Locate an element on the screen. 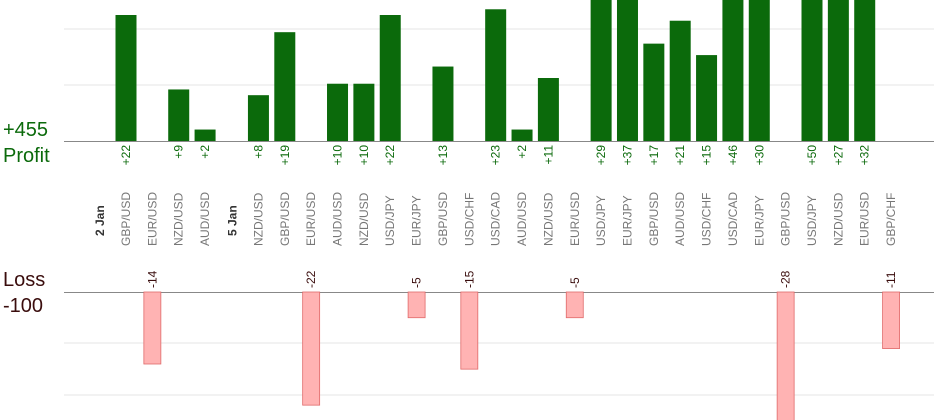  profit-value-label: +29 is located at coordinates (601, 155).